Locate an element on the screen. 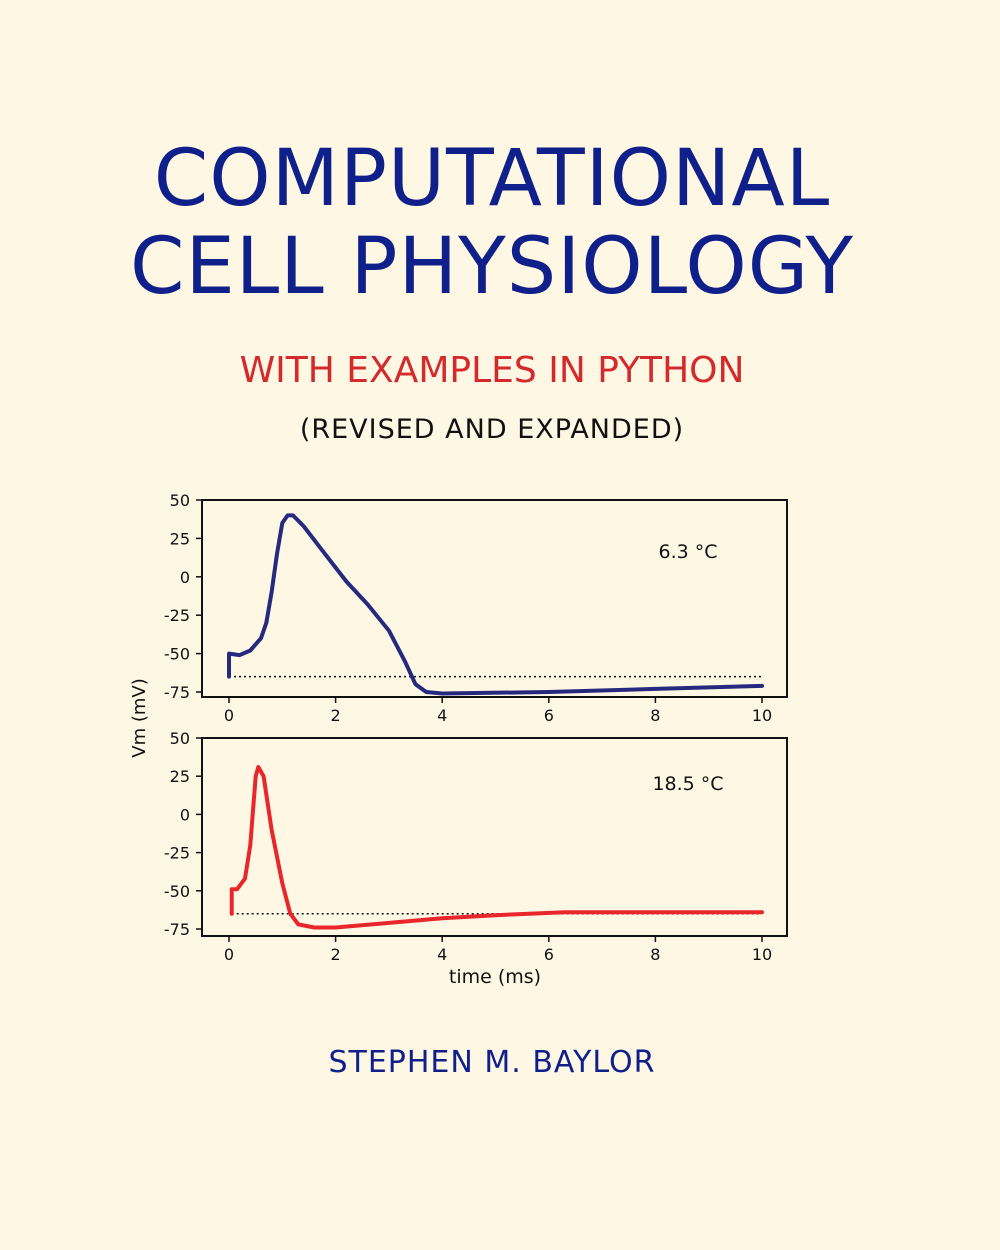  author: STEPHEN M. BAYLOR is located at coordinates (492, 1062).